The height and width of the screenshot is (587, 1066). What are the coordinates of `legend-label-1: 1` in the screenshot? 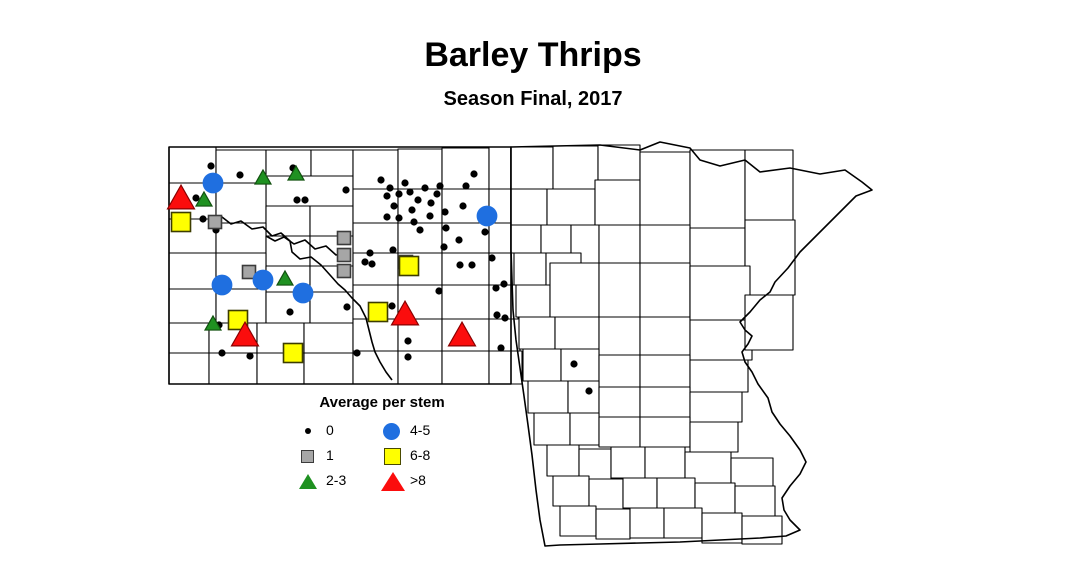 It's located at (330, 455).